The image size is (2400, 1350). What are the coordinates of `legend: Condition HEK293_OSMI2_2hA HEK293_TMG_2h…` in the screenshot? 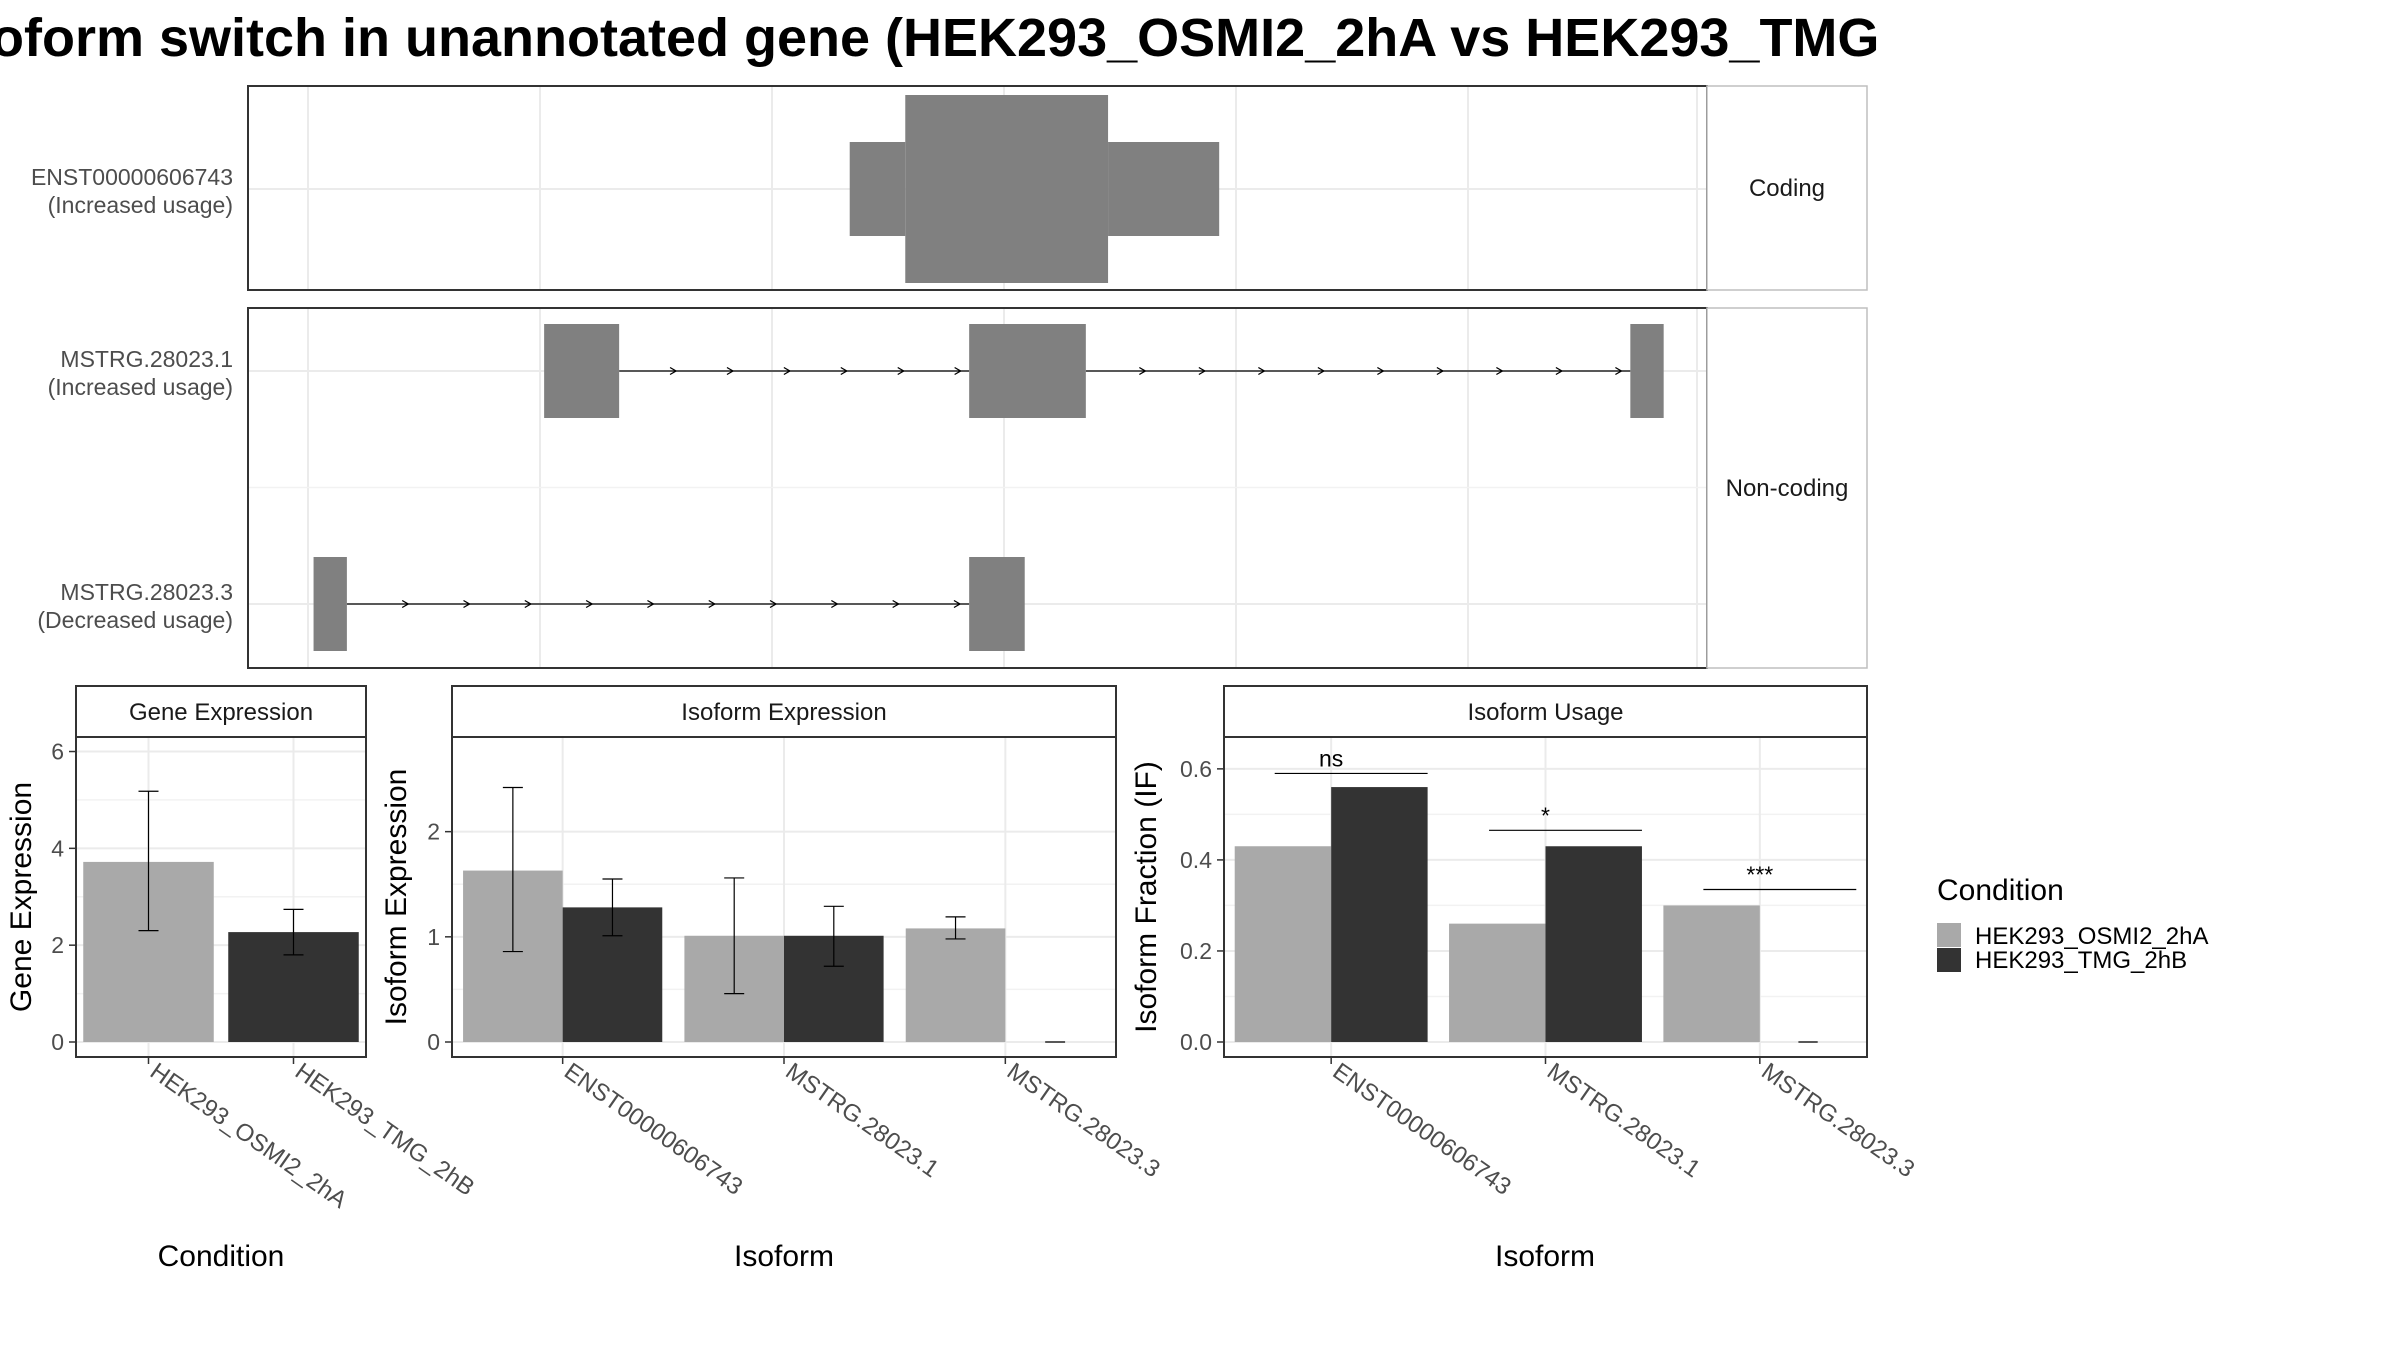 It's located at (2072, 924).